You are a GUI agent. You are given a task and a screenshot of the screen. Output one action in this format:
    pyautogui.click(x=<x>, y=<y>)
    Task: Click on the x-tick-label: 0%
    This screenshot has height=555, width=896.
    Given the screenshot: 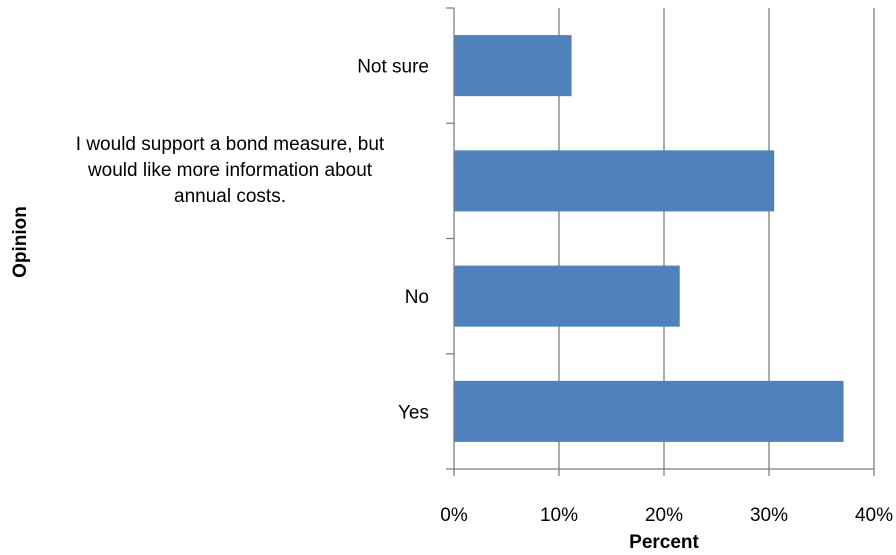 What is the action you would take?
    pyautogui.click(x=454, y=515)
    